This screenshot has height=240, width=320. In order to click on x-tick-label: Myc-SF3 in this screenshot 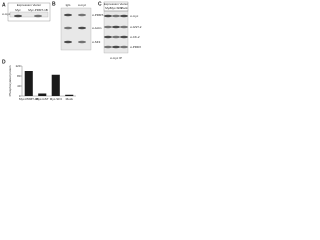, I will do `click(56, 99)`.